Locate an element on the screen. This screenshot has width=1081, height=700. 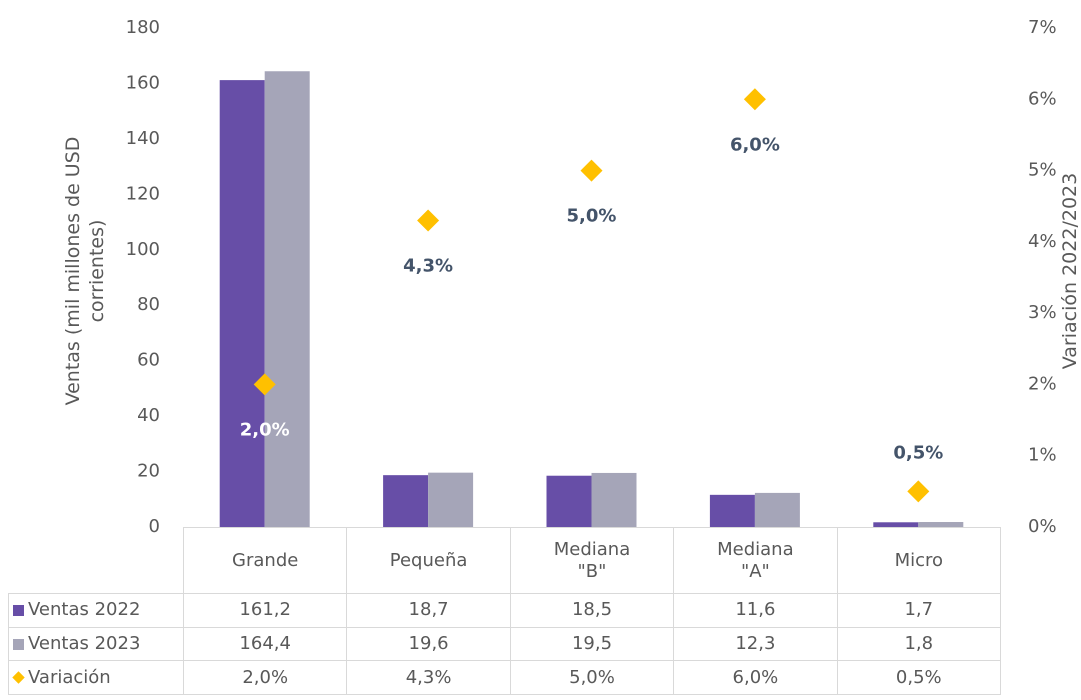
y-tick-label: 0 is located at coordinates (154, 526).